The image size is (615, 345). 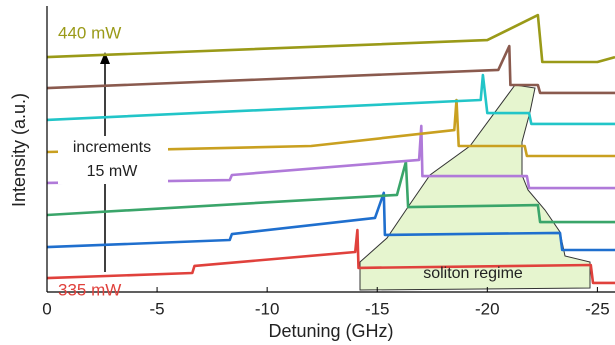 What do you see at coordinates (113, 160) in the screenshot?
I see `label-box` at bounding box center [113, 160].